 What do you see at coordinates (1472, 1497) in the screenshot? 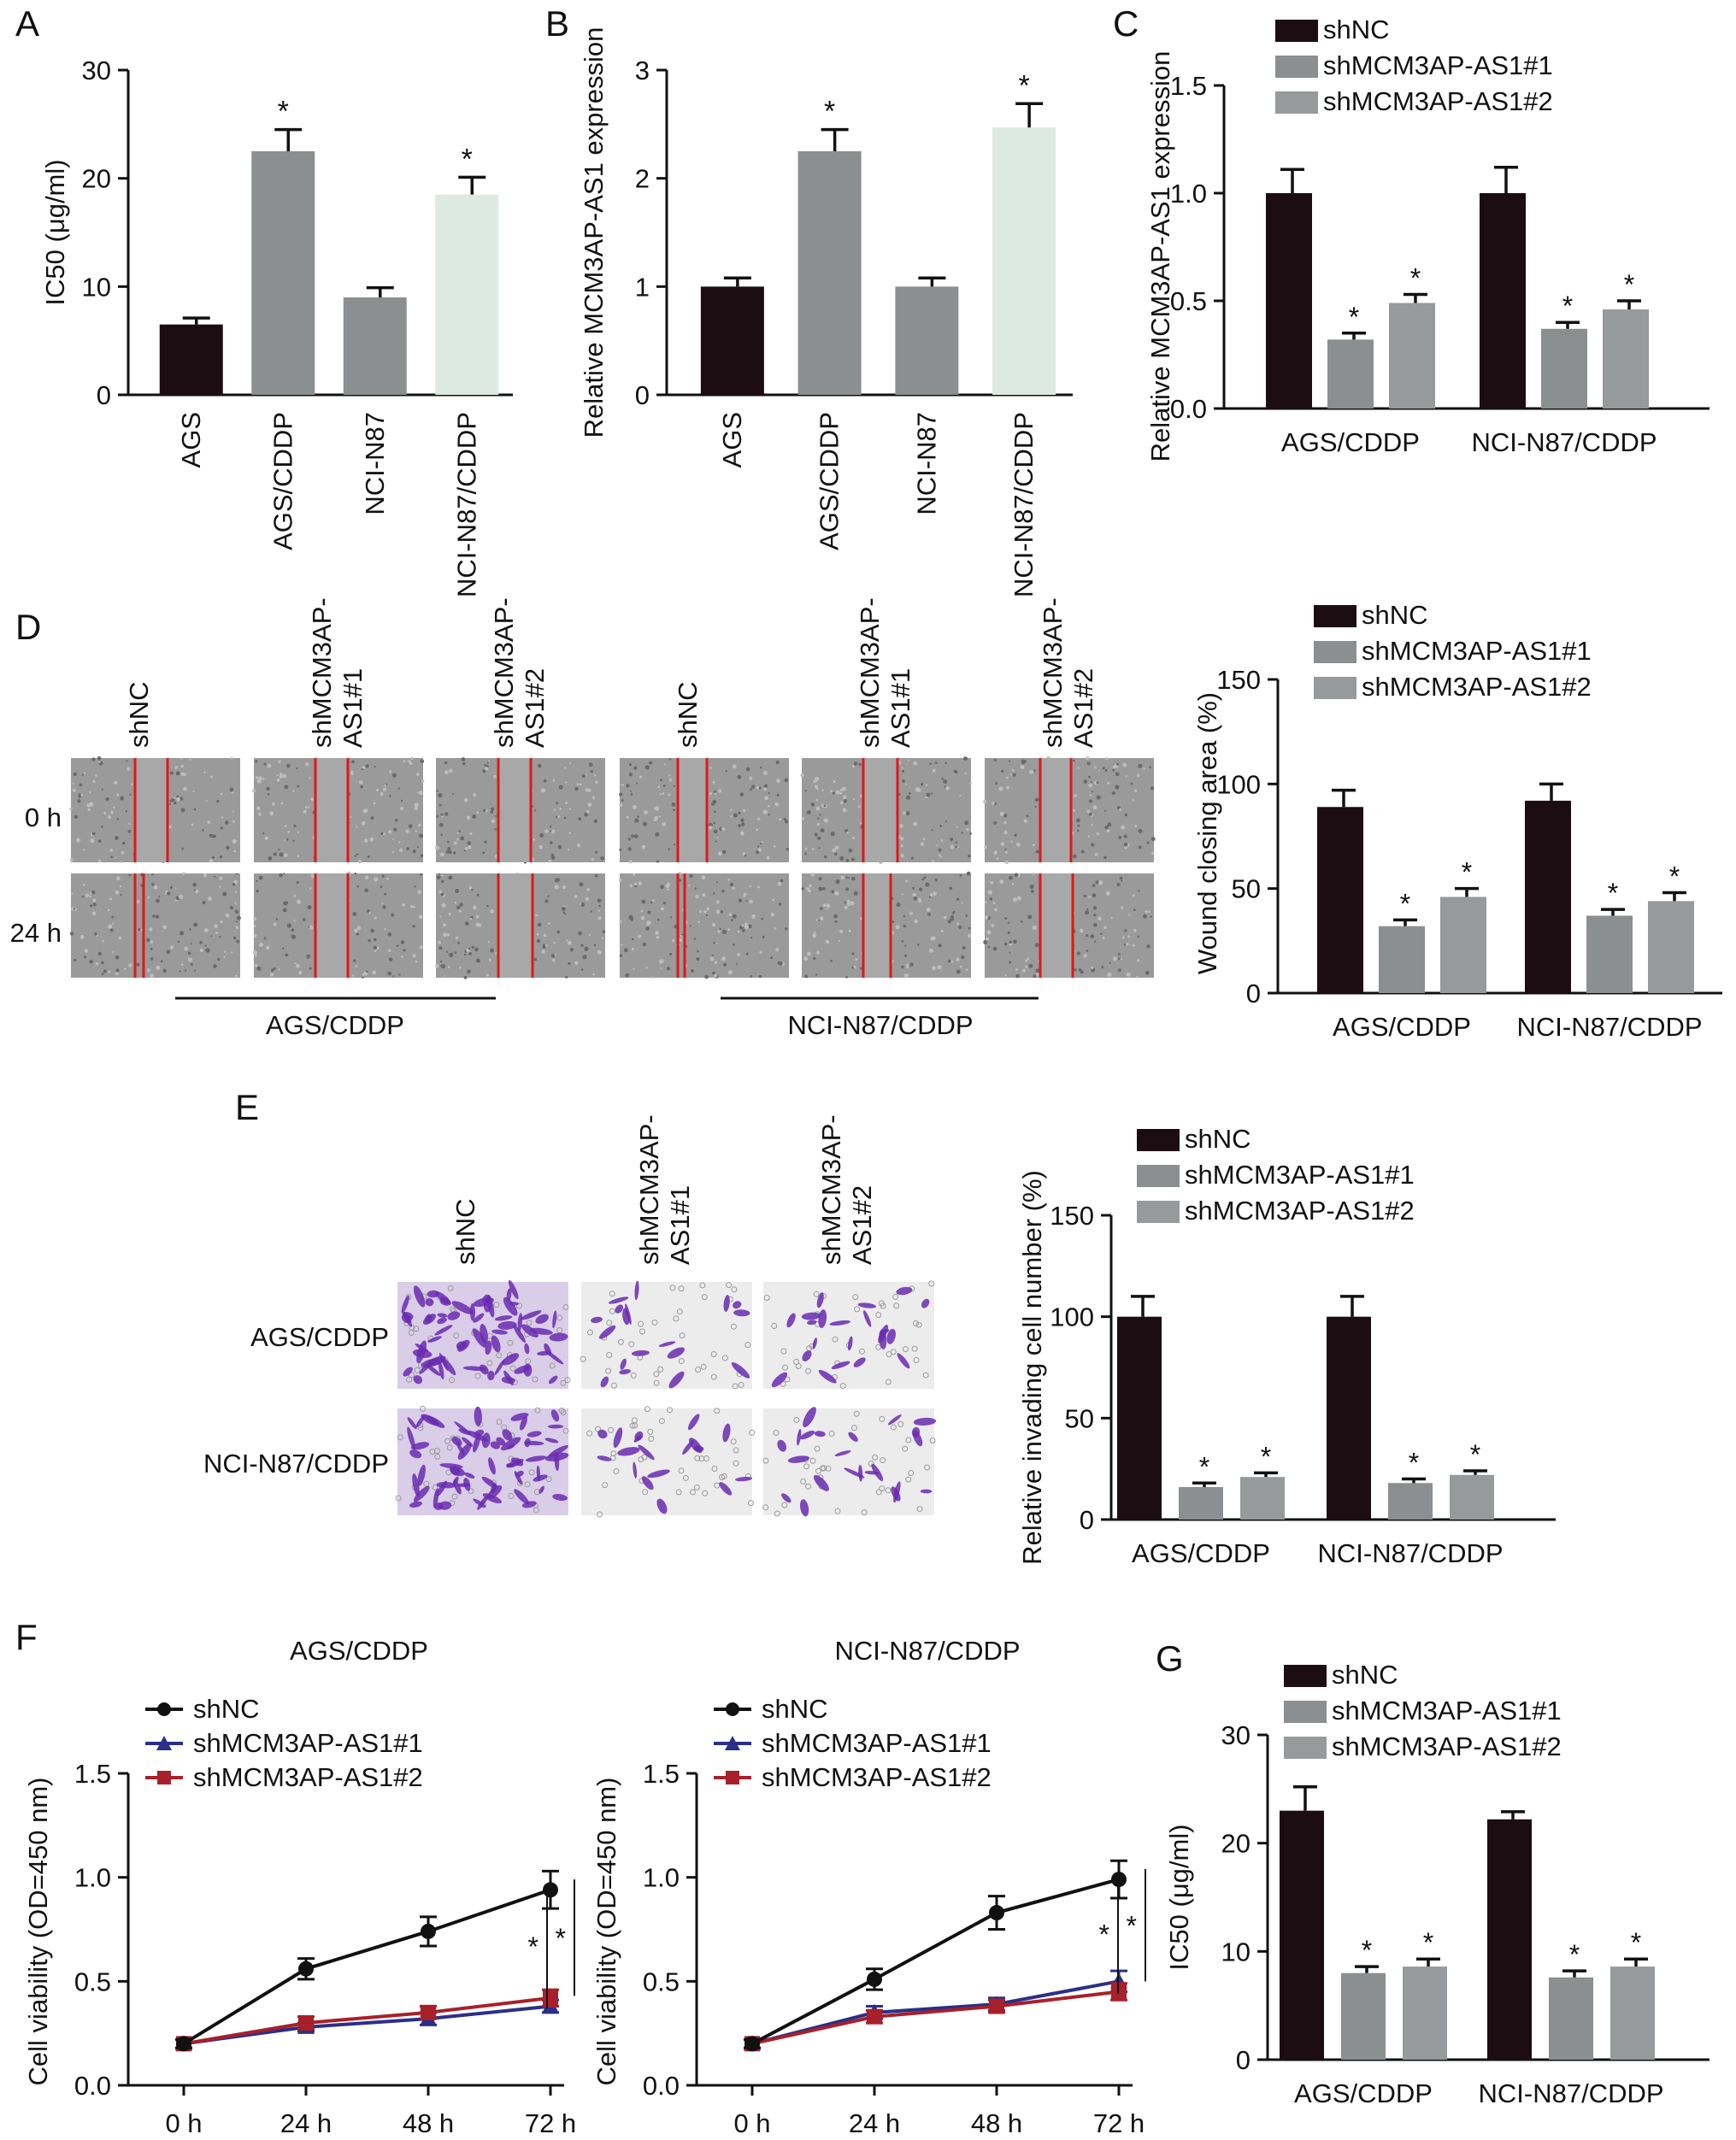
I see `bar` at bounding box center [1472, 1497].